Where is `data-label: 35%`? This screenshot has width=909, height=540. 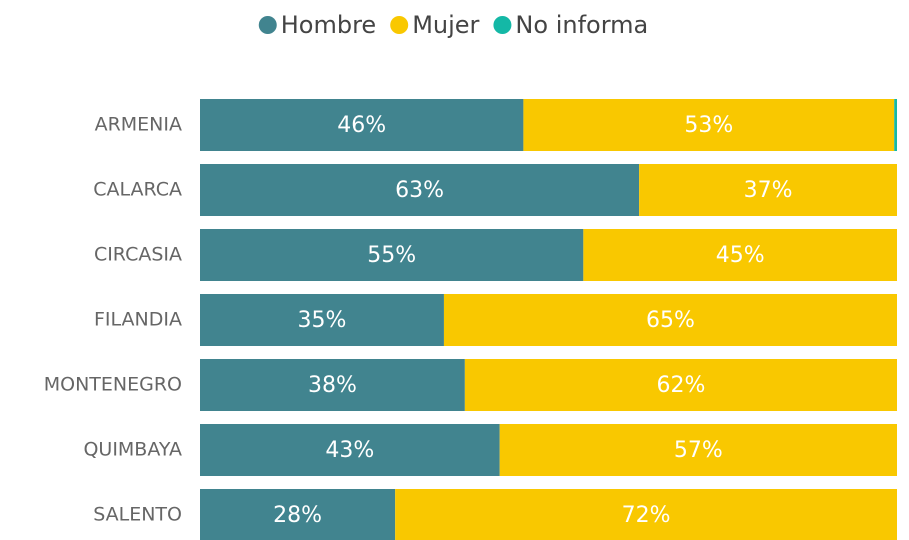 data-label: 35% is located at coordinates (322, 320).